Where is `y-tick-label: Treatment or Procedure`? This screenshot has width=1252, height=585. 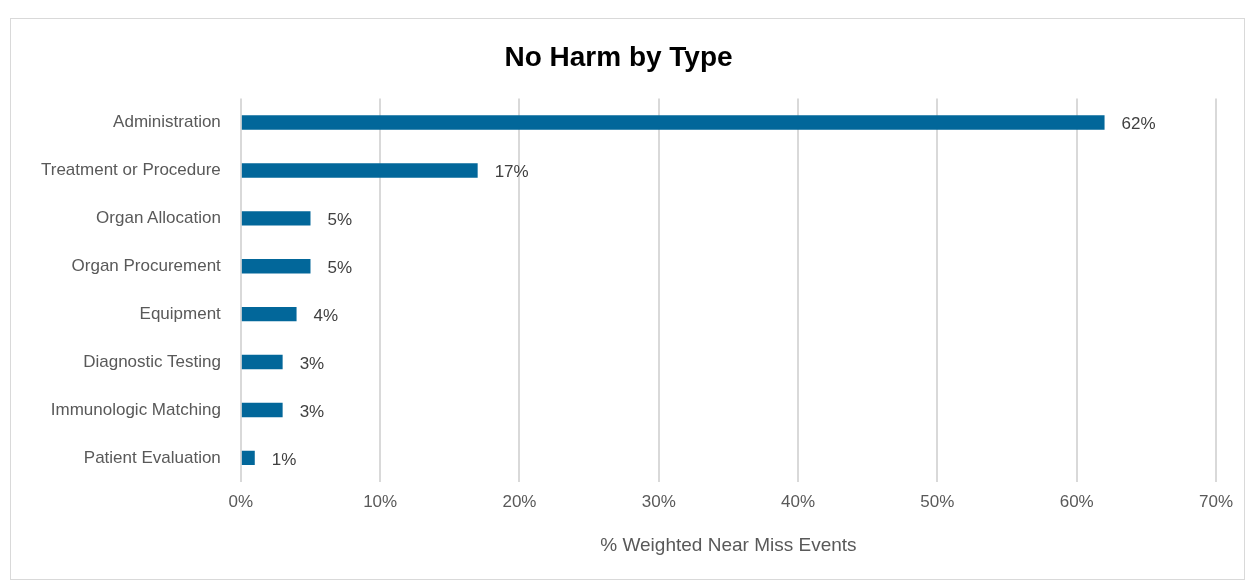
y-tick-label: Treatment or Procedure is located at coordinates (130, 170).